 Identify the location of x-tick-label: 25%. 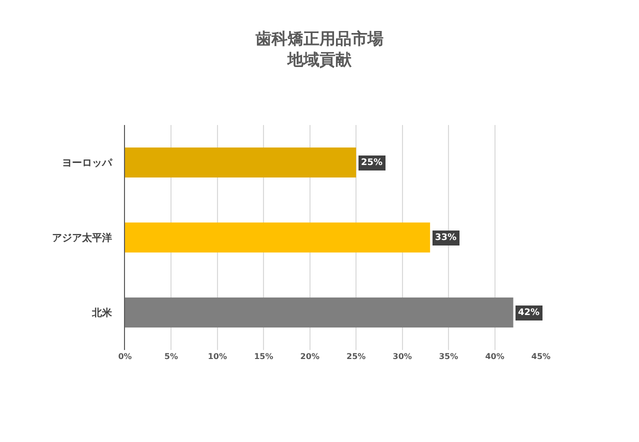
(356, 356).